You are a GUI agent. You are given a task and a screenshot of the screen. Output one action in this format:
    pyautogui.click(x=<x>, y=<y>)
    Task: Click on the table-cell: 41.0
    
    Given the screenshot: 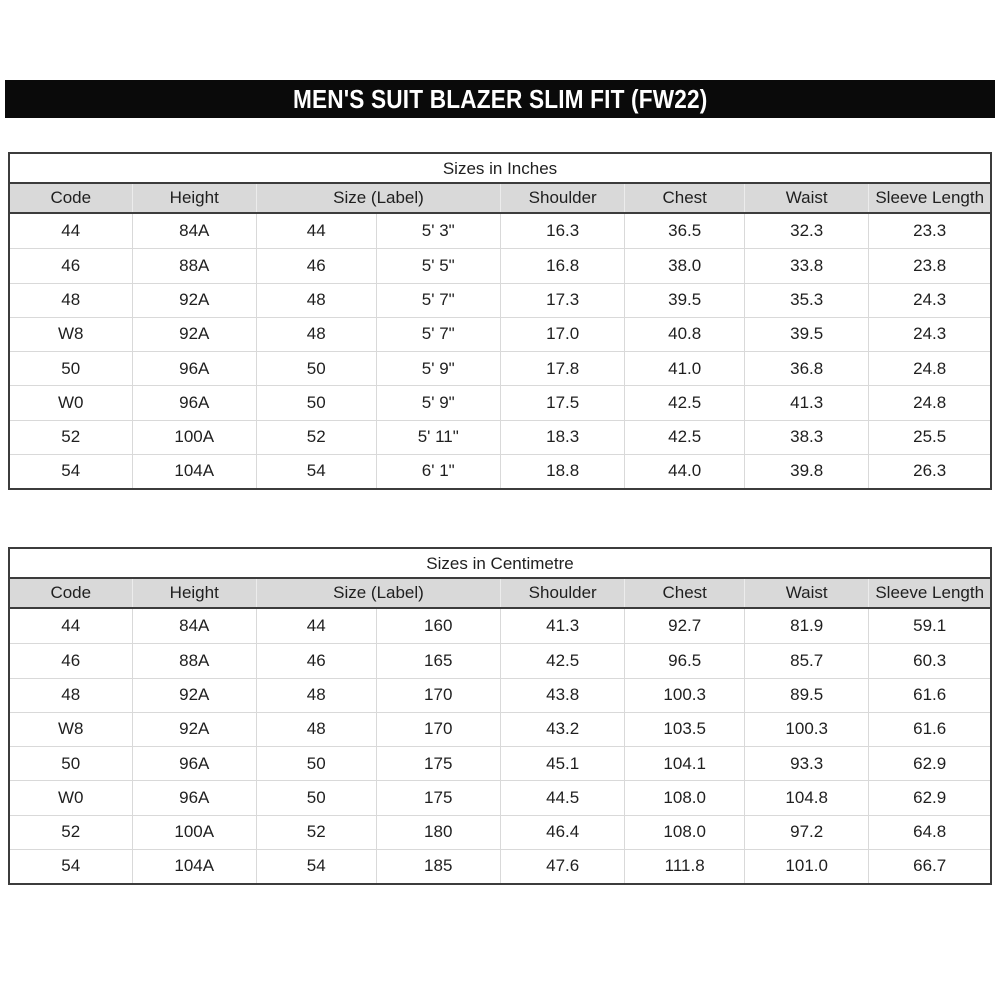 What is the action you would take?
    pyautogui.click(x=684, y=369)
    